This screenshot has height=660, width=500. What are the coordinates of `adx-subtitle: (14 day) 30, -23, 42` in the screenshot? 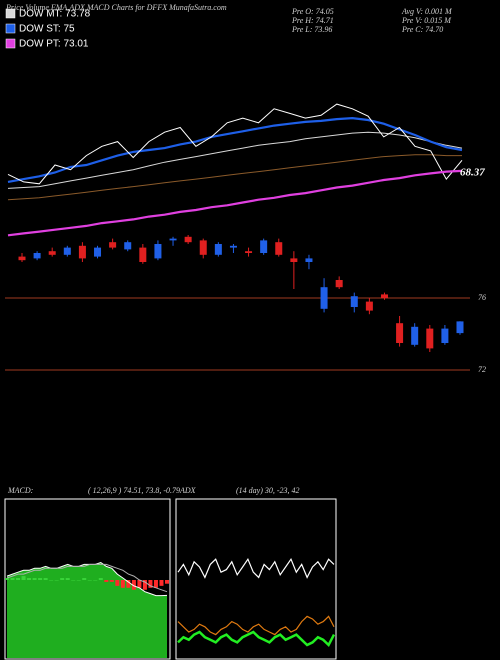 It's located at (268, 490).